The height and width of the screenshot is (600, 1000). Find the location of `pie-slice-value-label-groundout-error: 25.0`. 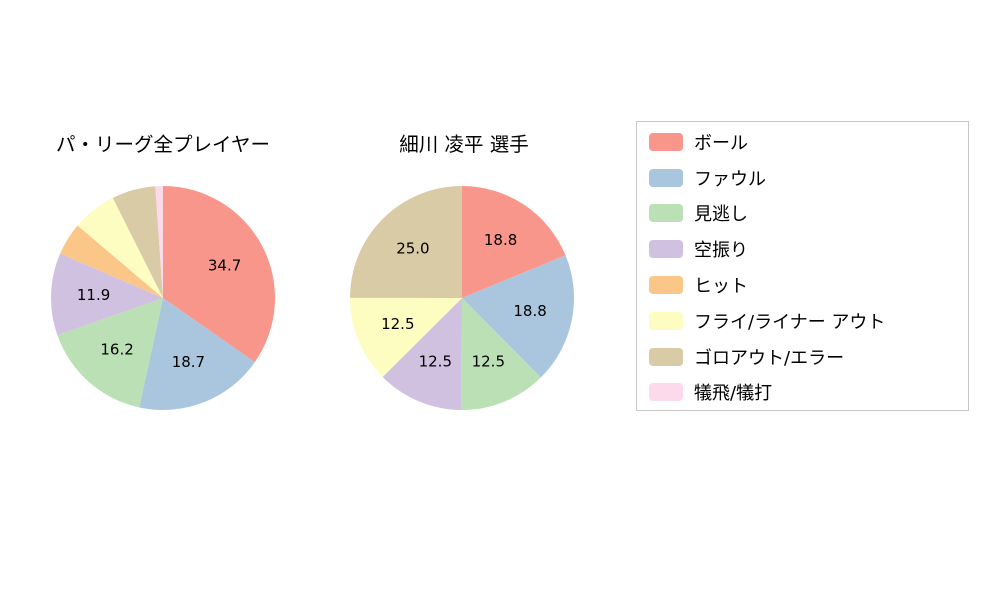

pie-slice-value-label-groundout-error: 25.0 is located at coordinates (412, 248).